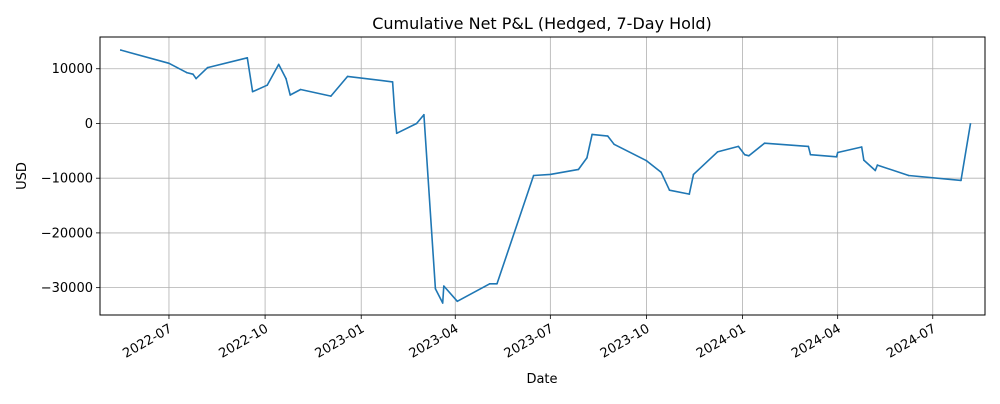  I want to click on y-axis: 10000 0 −10000 −20000 −30000, so click(70, 179).